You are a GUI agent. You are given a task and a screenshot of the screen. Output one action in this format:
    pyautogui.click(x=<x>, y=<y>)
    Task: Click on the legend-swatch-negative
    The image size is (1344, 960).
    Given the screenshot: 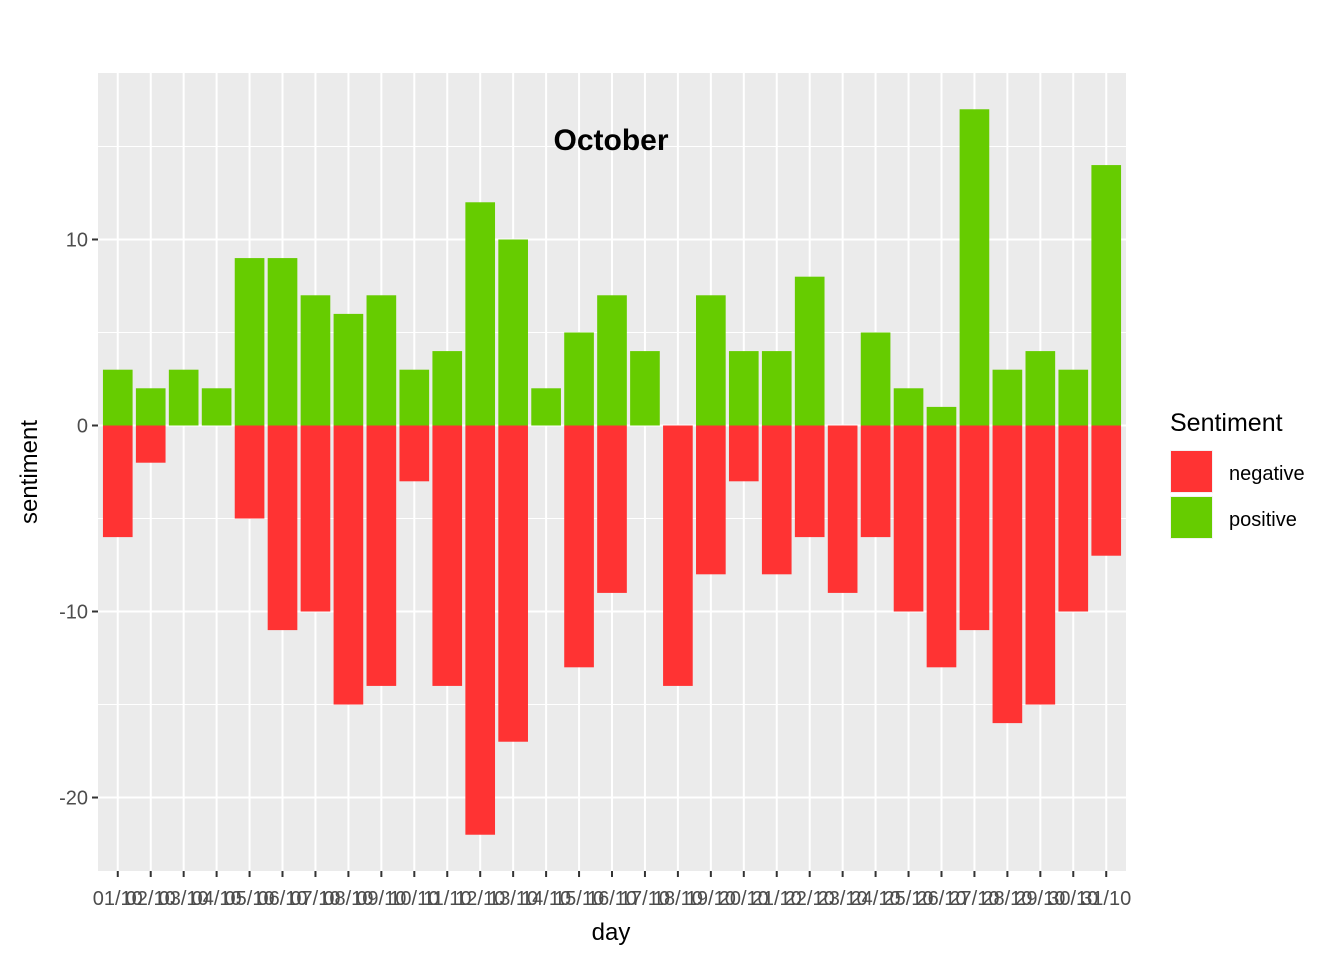 What is the action you would take?
    pyautogui.click(x=1191, y=471)
    